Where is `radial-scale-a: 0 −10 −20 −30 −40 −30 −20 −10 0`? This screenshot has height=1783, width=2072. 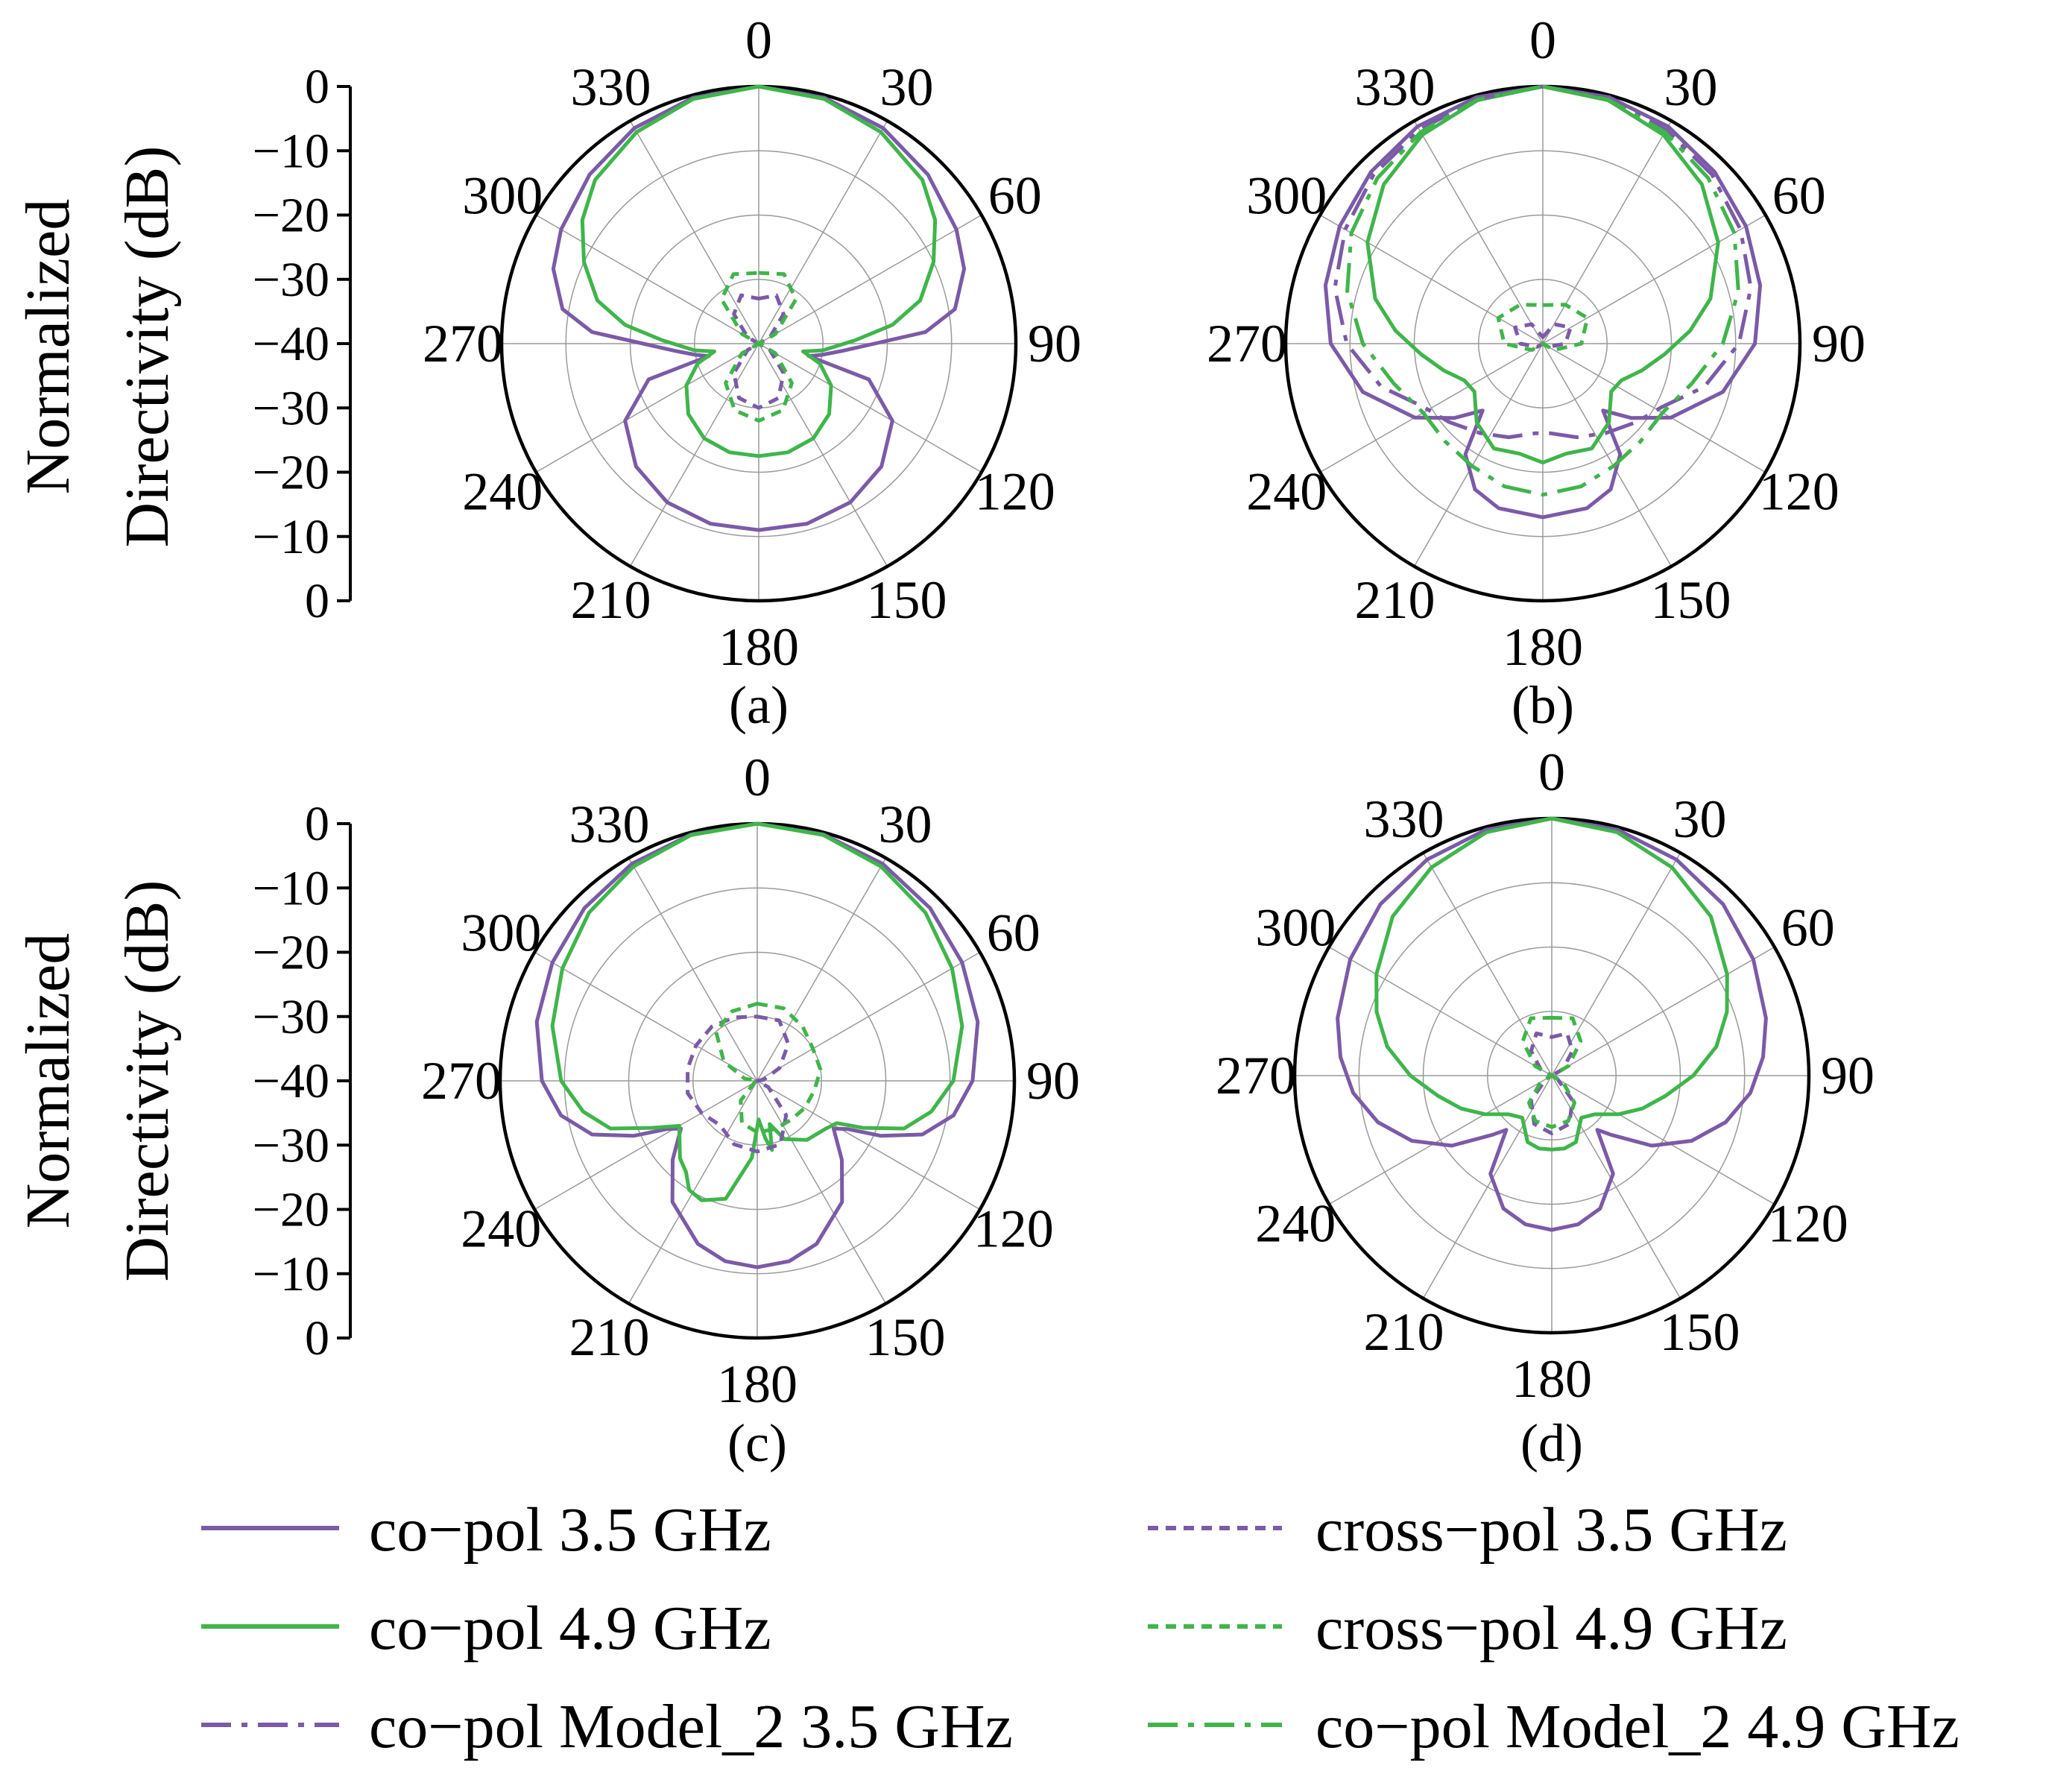
radial-scale-a: 0 −10 −20 −30 −40 −30 −20 −10 0 is located at coordinates (303, 344).